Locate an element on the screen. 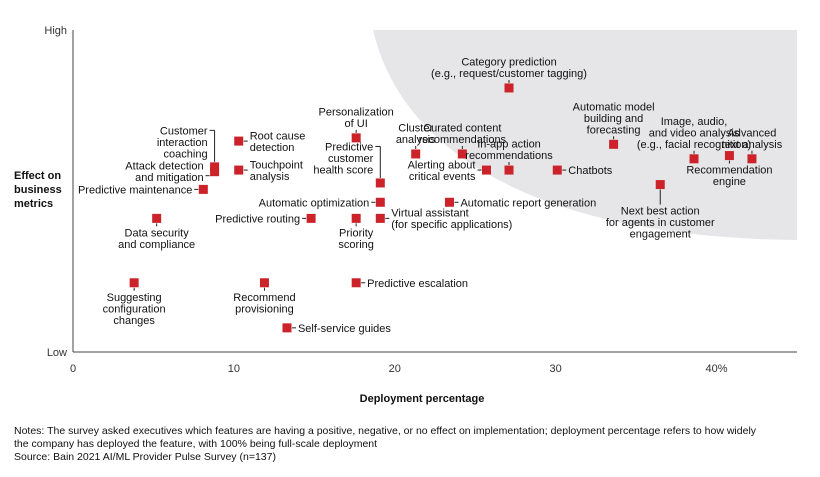 This screenshot has height=477, width=820. point-label: engagement is located at coordinates (660, 235).